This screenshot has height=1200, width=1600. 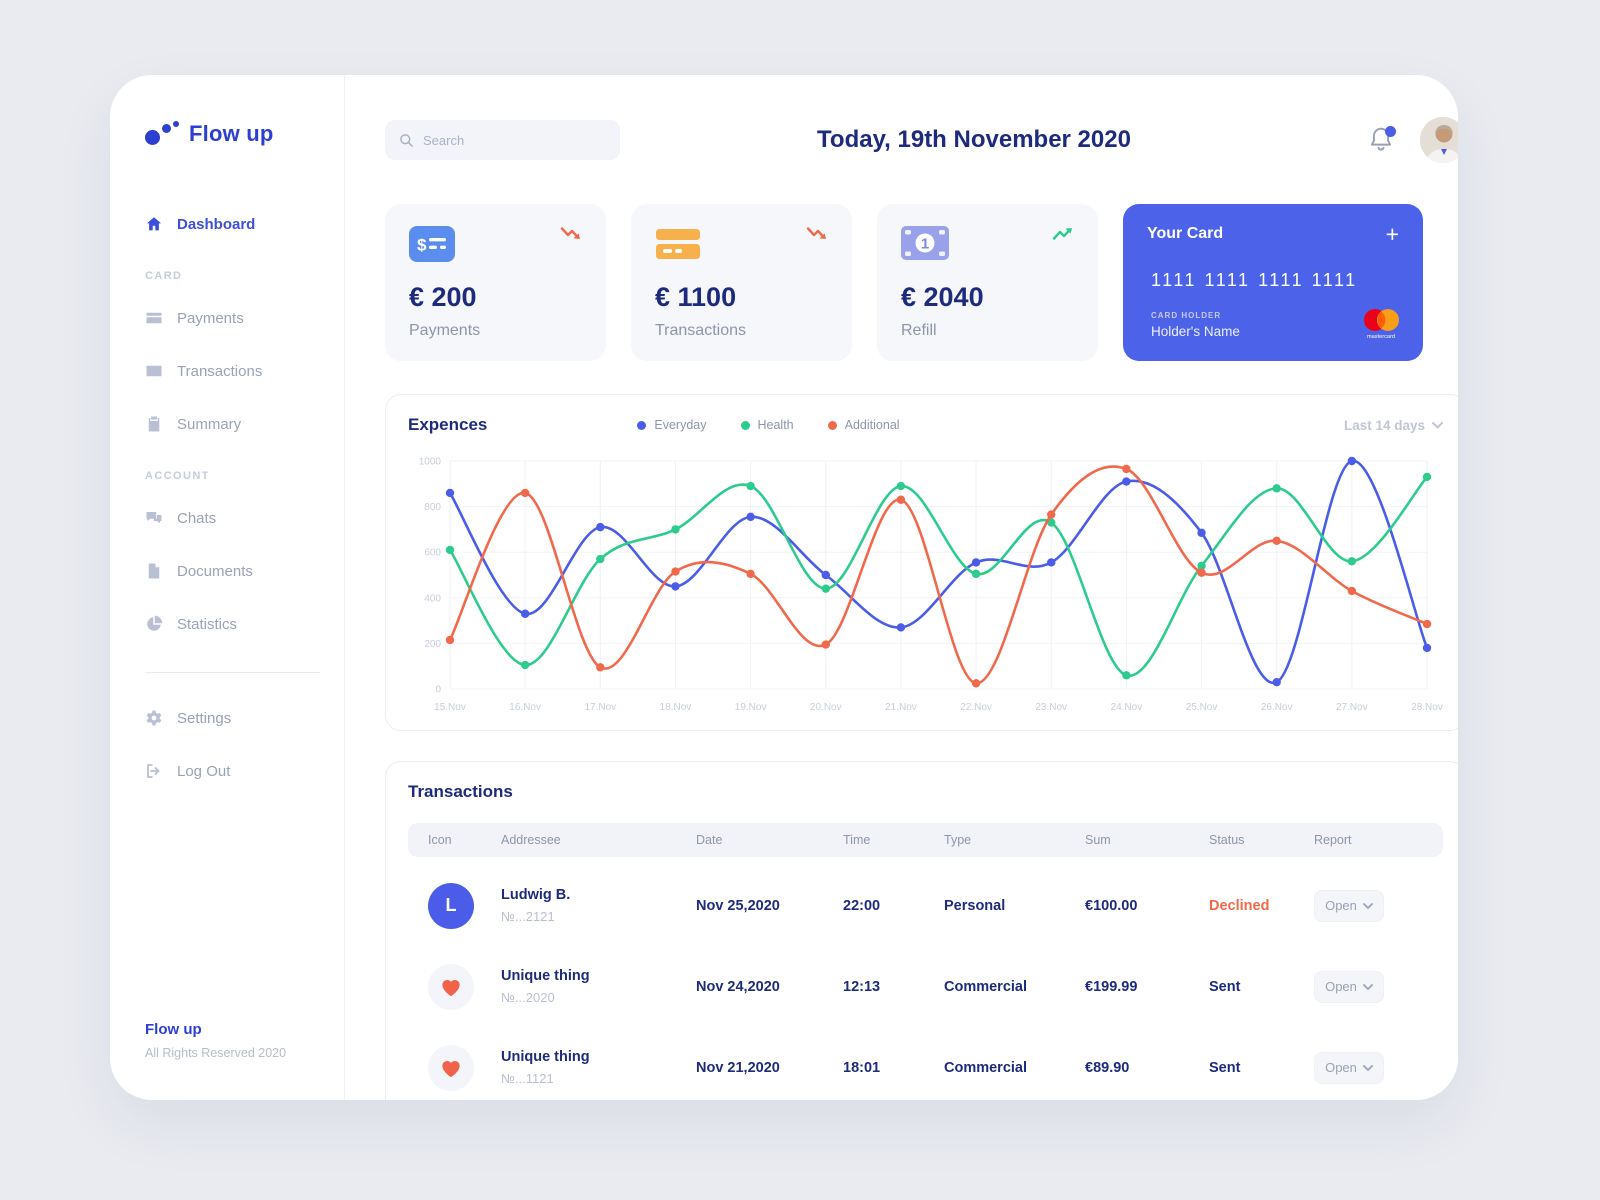 I want to click on topbar: Today, 19th November 2020, so click(x=921, y=140).